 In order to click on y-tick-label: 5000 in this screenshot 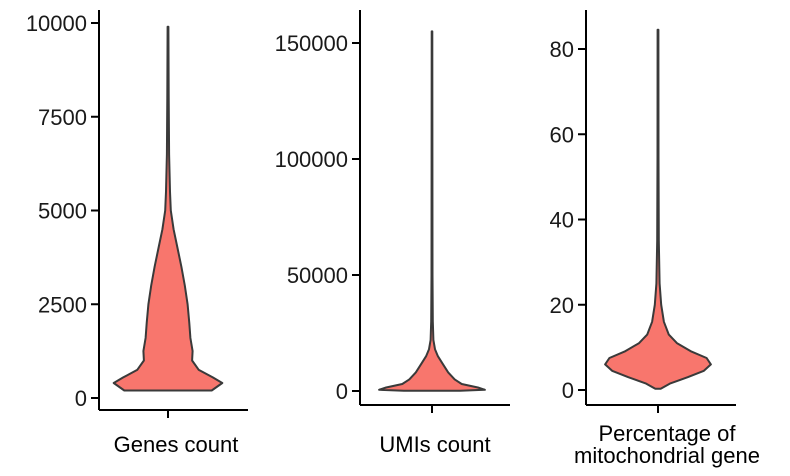, I will do `click(62, 211)`.